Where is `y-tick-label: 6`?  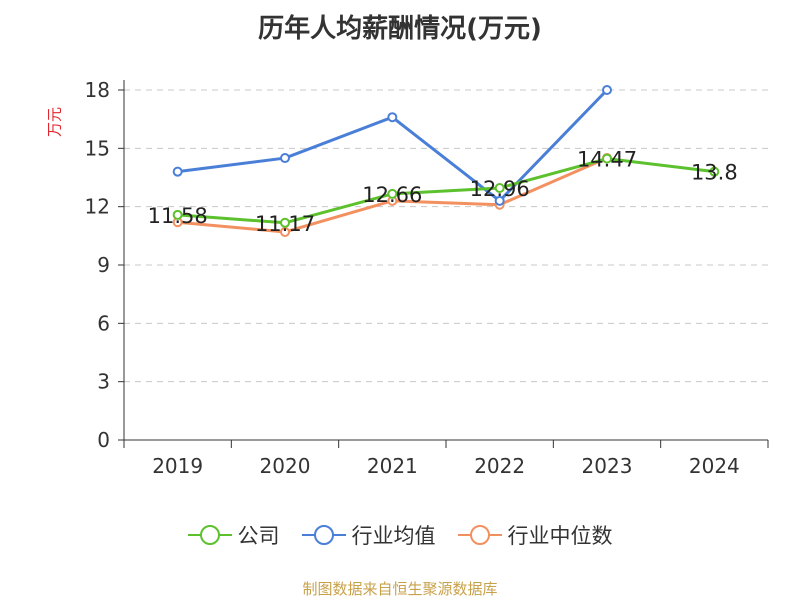
y-tick-label: 6 is located at coordinates (103, 323).